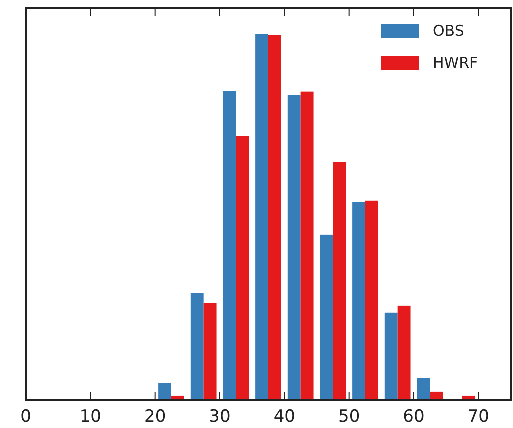  What do you see at coordinates (455, 63) in the screenshot?
I see `legend-label: HWRF` at bounding box center [455, 63].